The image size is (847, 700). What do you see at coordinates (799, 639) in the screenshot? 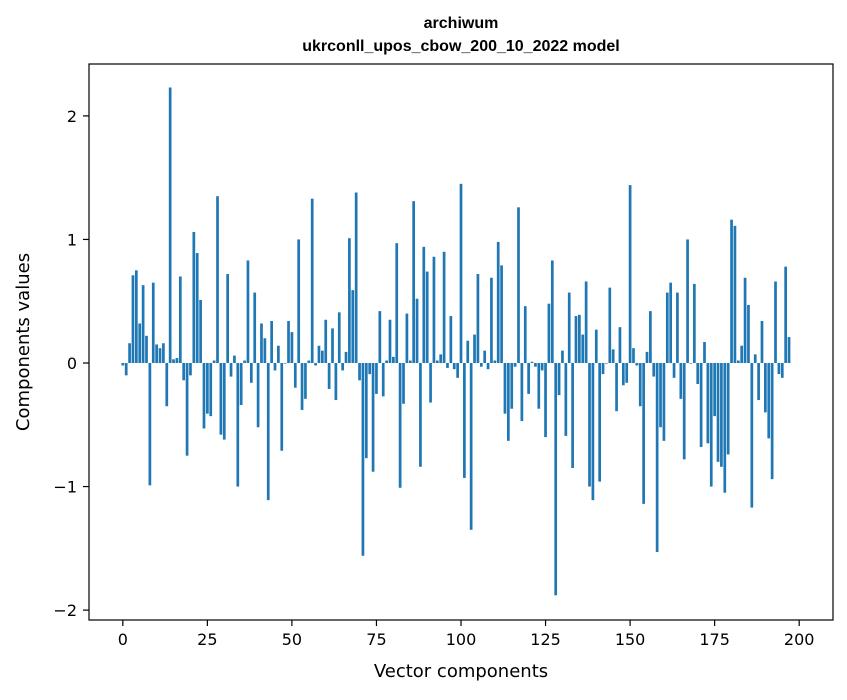
I see `x-tick-label-200: 200` at bounding box center [799, 639].